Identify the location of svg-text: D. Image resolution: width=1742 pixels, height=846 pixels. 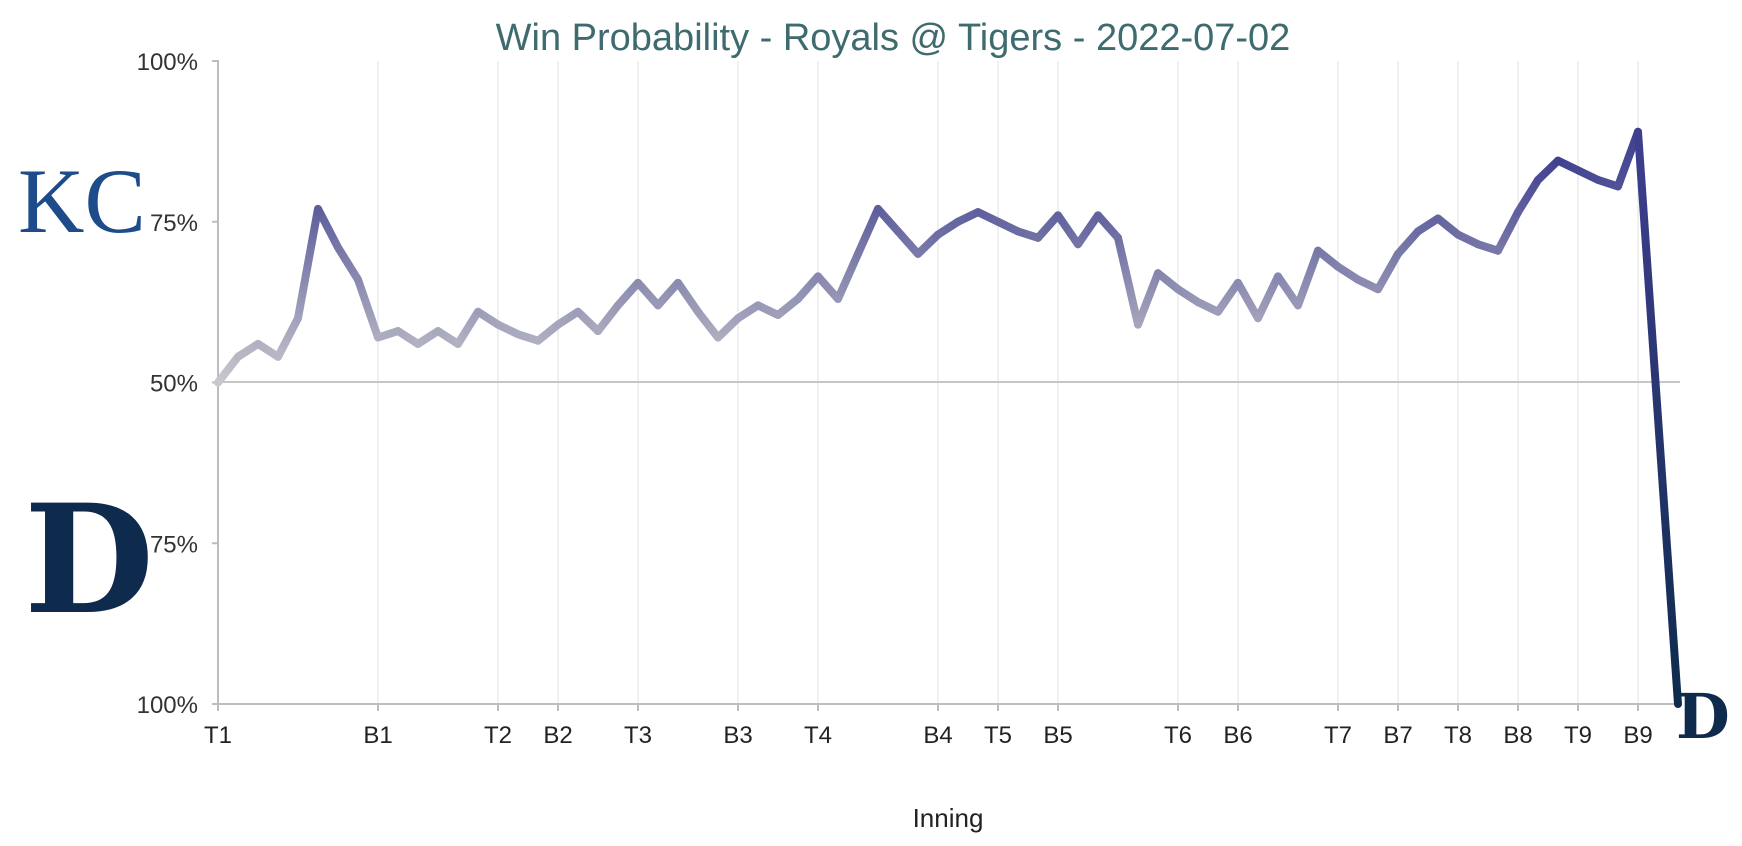
(1703, 716).